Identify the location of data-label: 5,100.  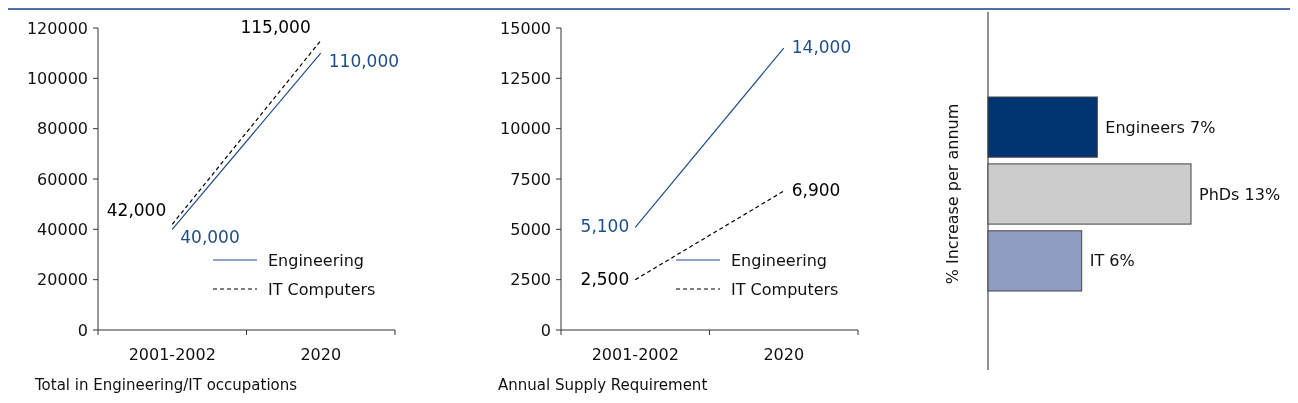
(605, 226).